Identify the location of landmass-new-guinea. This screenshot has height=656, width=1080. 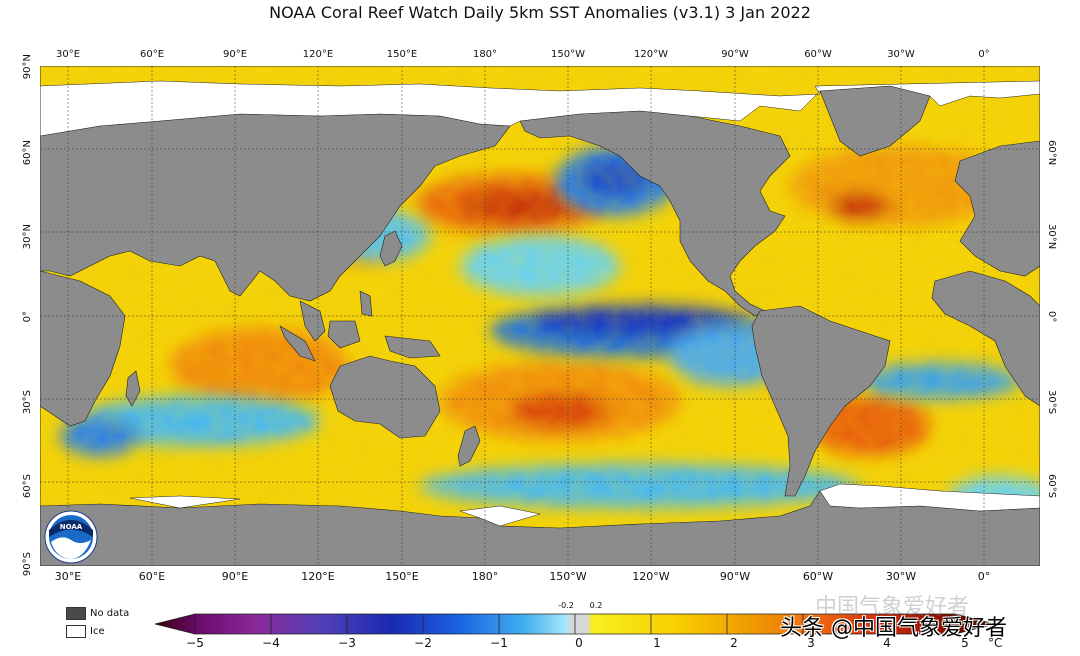
(412, 347).